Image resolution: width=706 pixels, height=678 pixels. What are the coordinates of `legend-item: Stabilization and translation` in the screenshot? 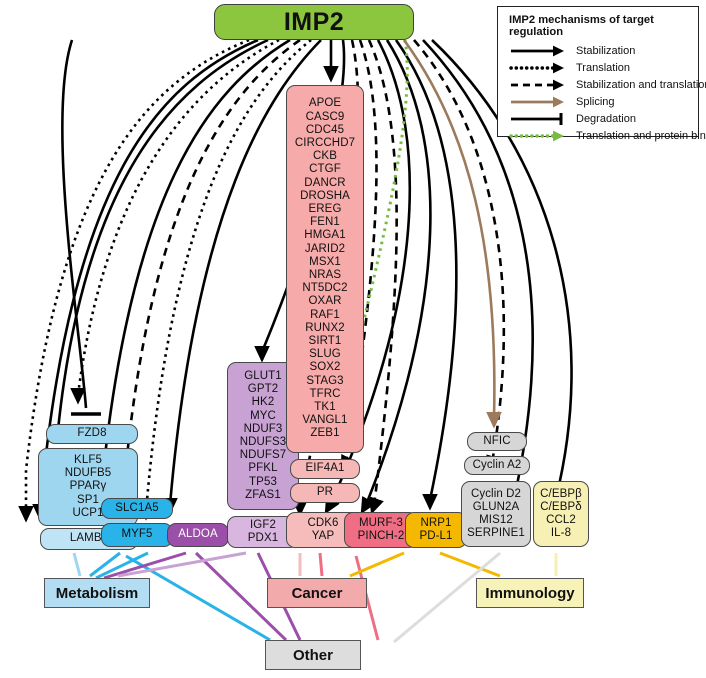 It's located at (606, 84).